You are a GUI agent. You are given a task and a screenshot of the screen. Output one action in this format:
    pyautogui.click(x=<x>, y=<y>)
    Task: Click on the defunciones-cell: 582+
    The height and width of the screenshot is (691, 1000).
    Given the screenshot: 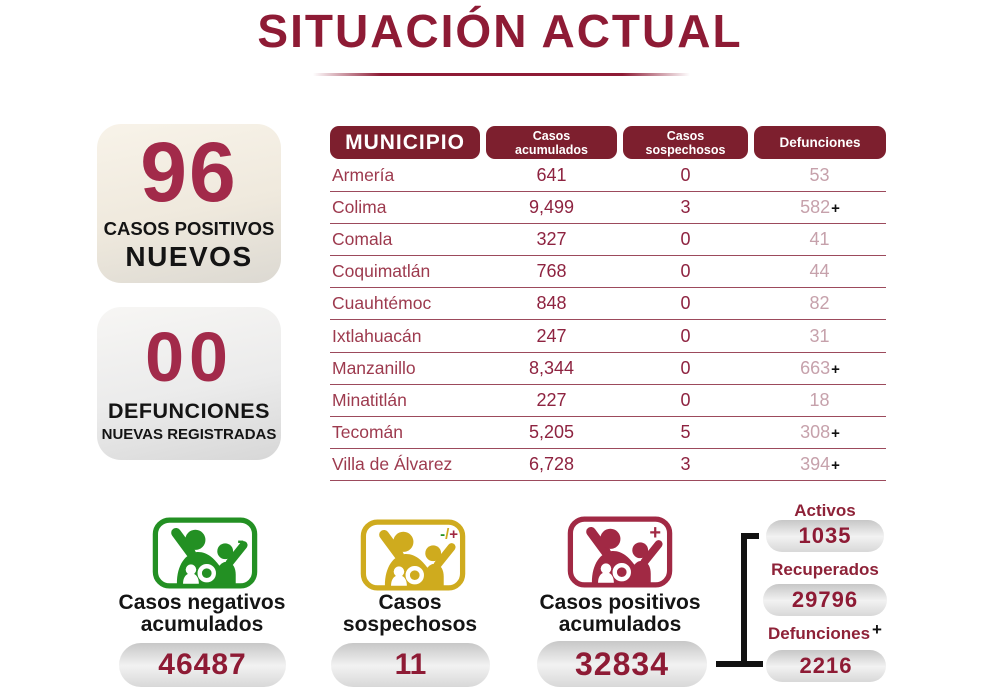 What is the action you would take?
    pyautogui.click(x=820, y=207)
    